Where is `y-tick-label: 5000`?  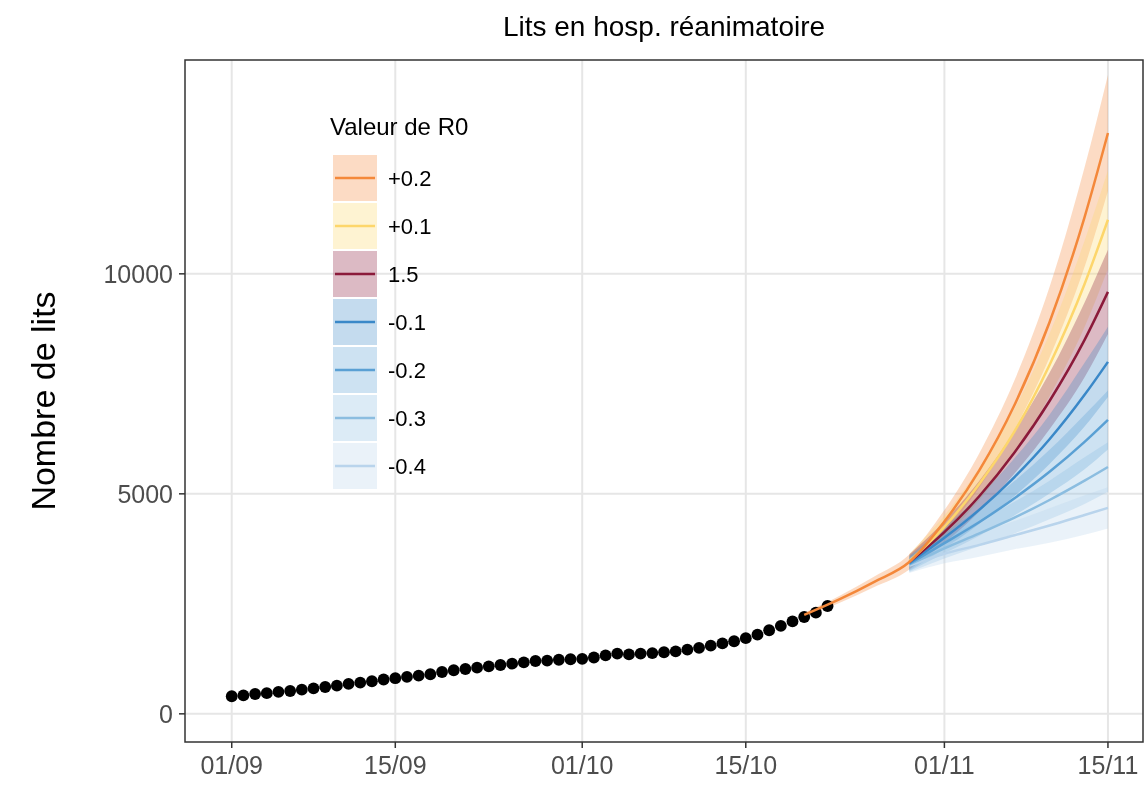 y-tick-label: 5000 is located at coordinates (145, 493).